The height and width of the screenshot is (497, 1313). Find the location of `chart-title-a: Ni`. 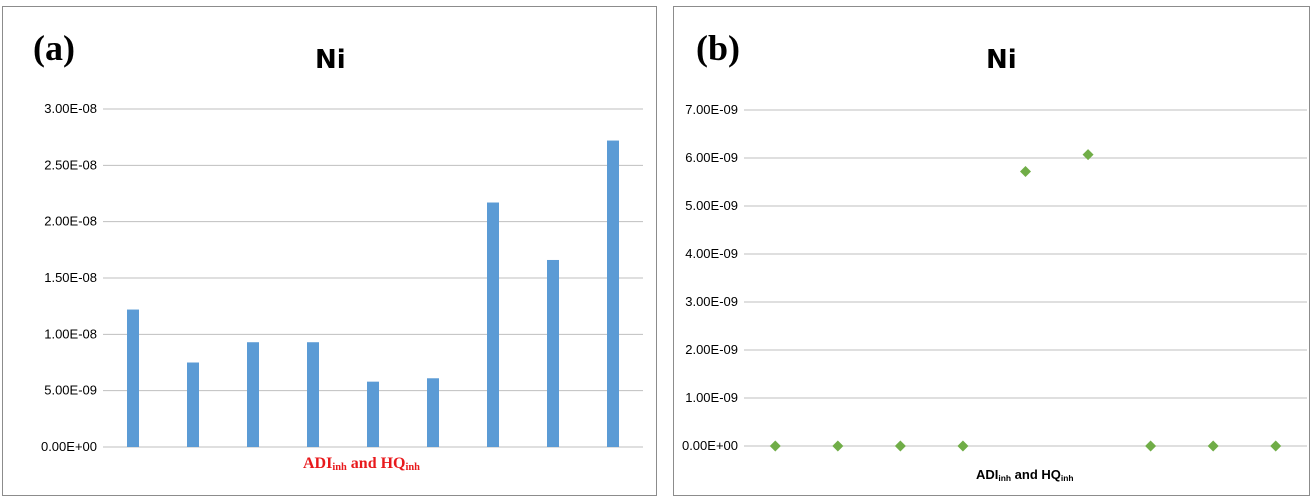

chart-title-a: Ni is located at coordinates (330, 60).